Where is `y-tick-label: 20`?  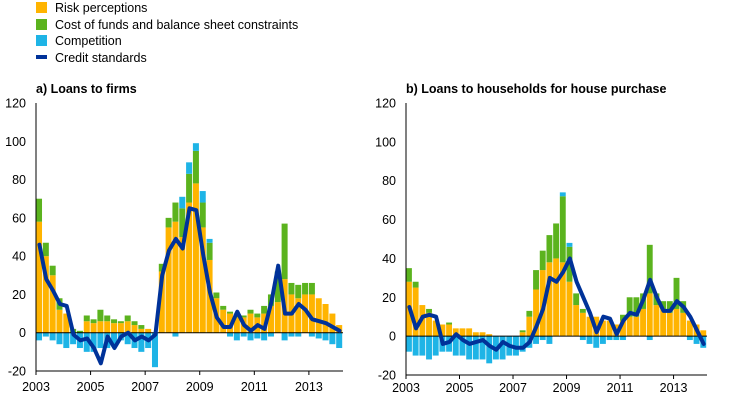
y-tick-label: 20 is located at coordinates (19, 295).